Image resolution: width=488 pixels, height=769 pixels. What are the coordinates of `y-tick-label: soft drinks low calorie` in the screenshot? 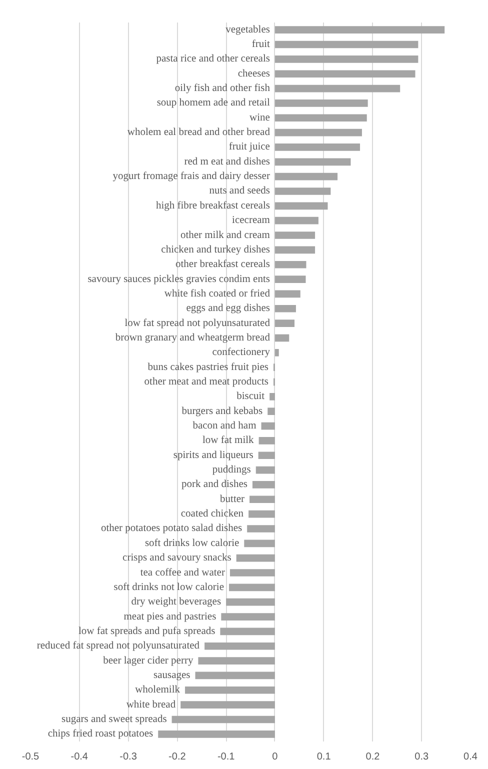 It's located at (192, 543).